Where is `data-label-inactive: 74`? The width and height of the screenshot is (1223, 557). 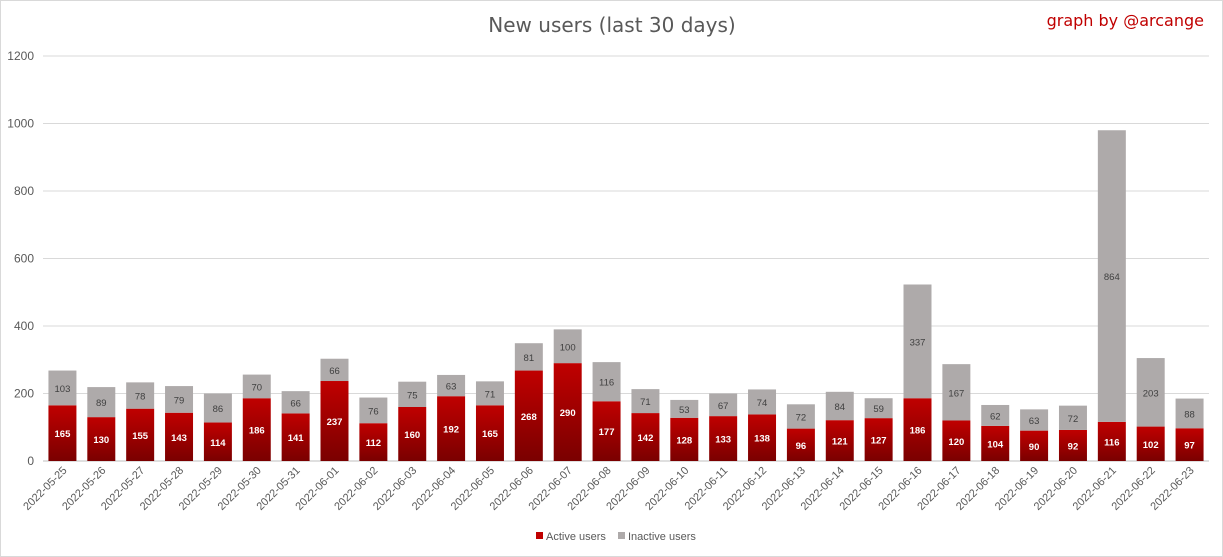
data-label-inactive: 74 is located at coordinates (762, 403).